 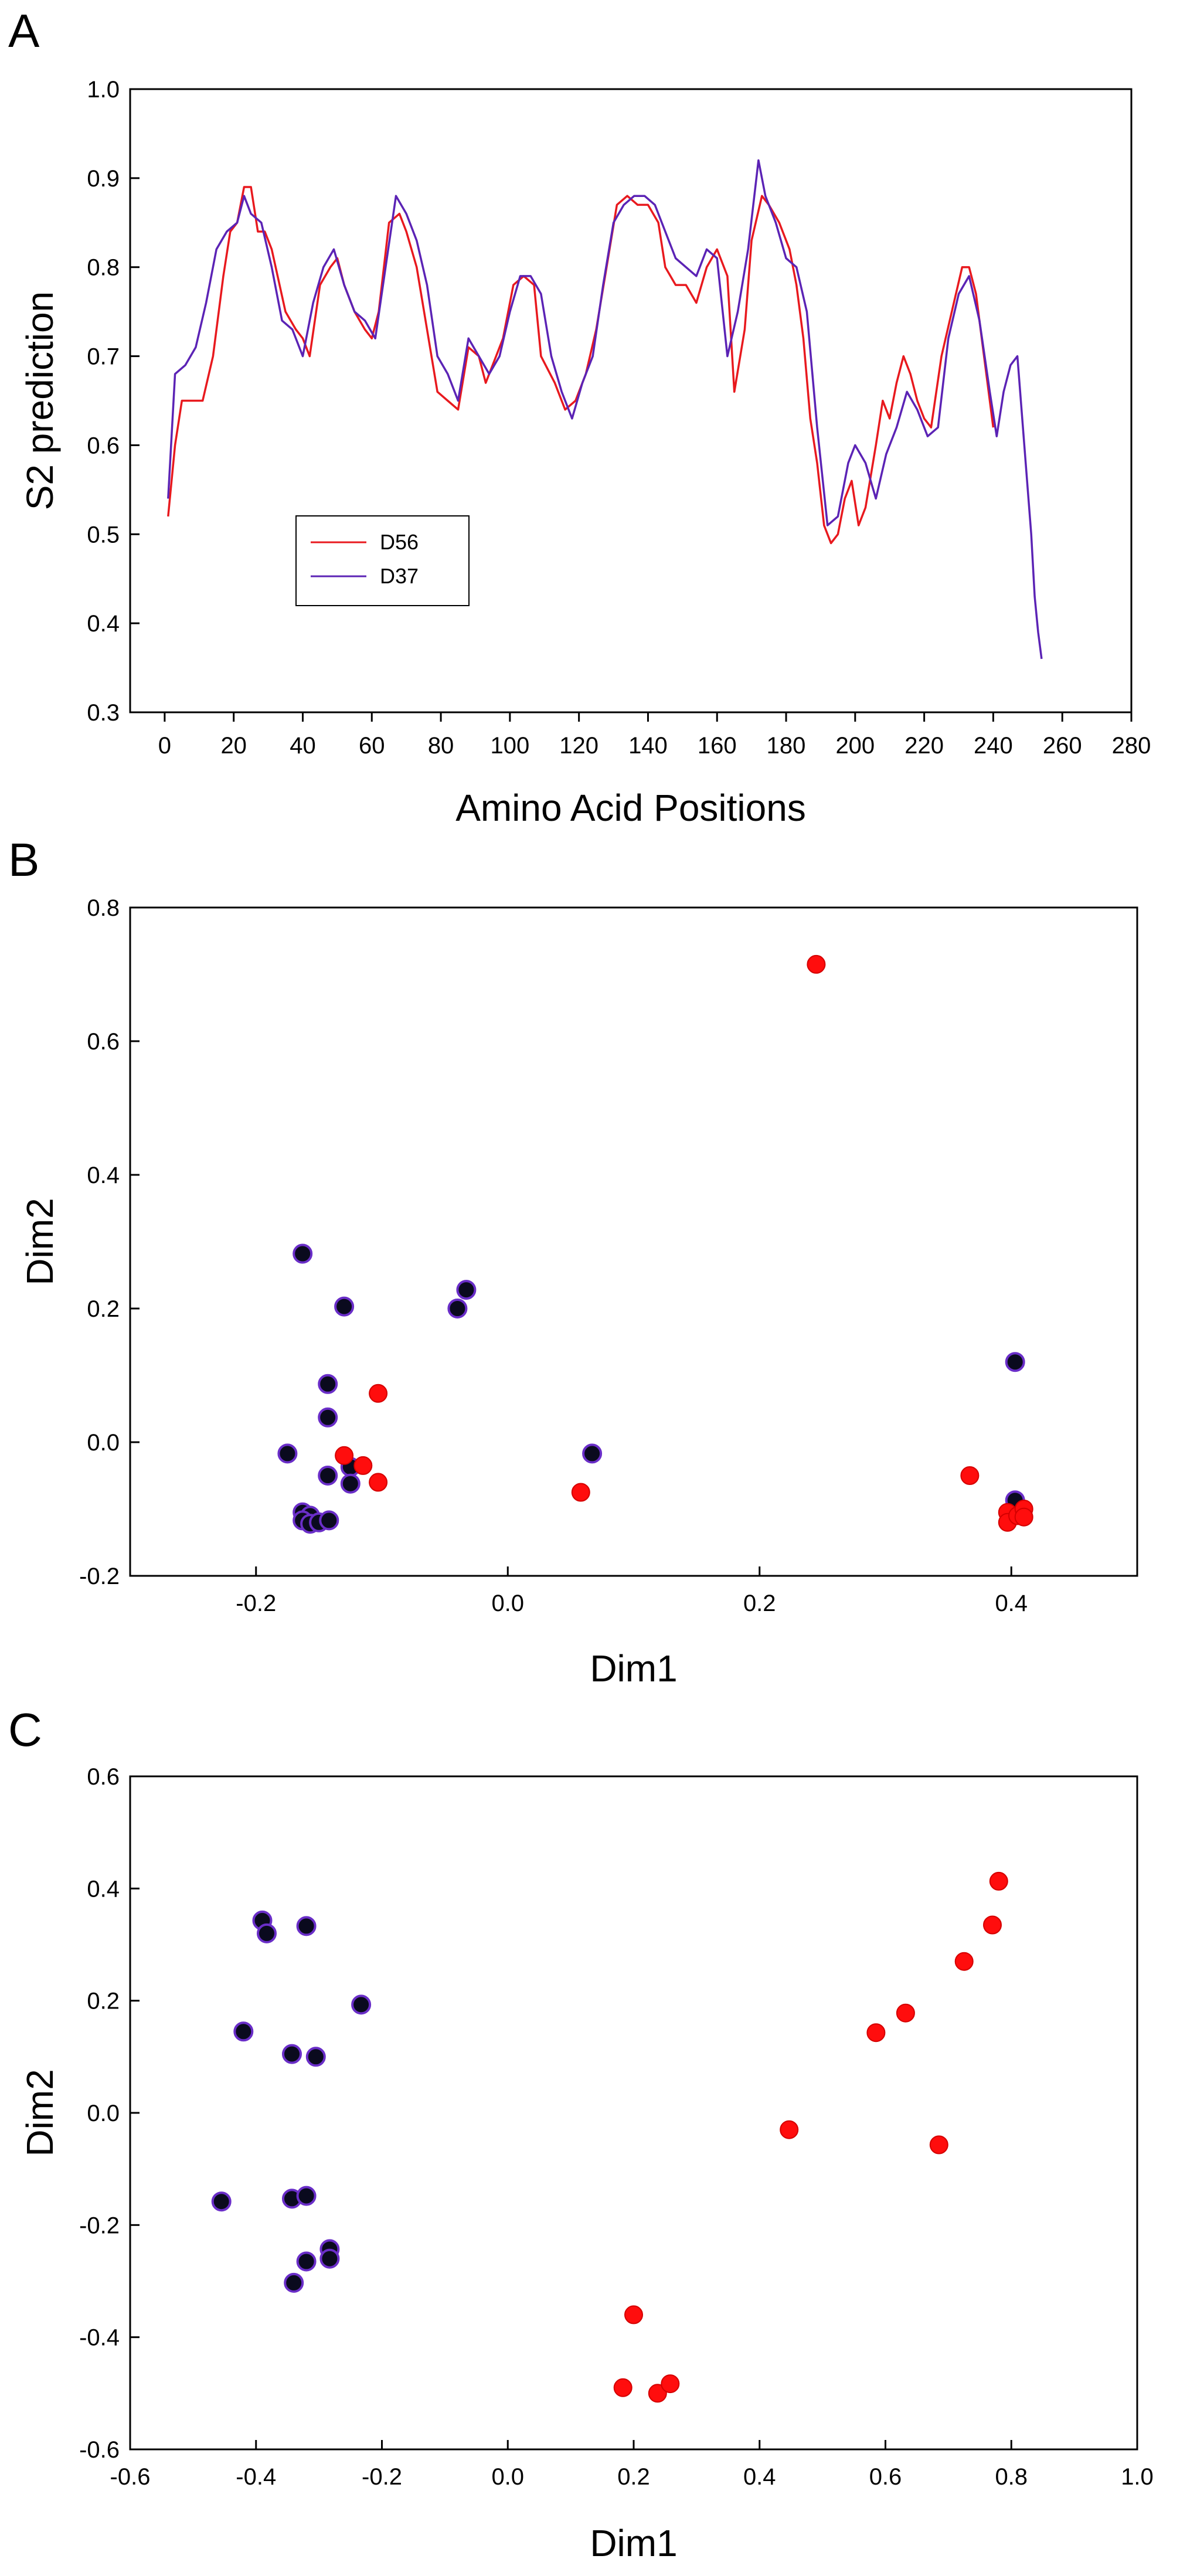 What do you see at coordinates (256, 1604) in the screenshot?
I see `x-tick-label: -0.2` at bounding box center [256, 1604].